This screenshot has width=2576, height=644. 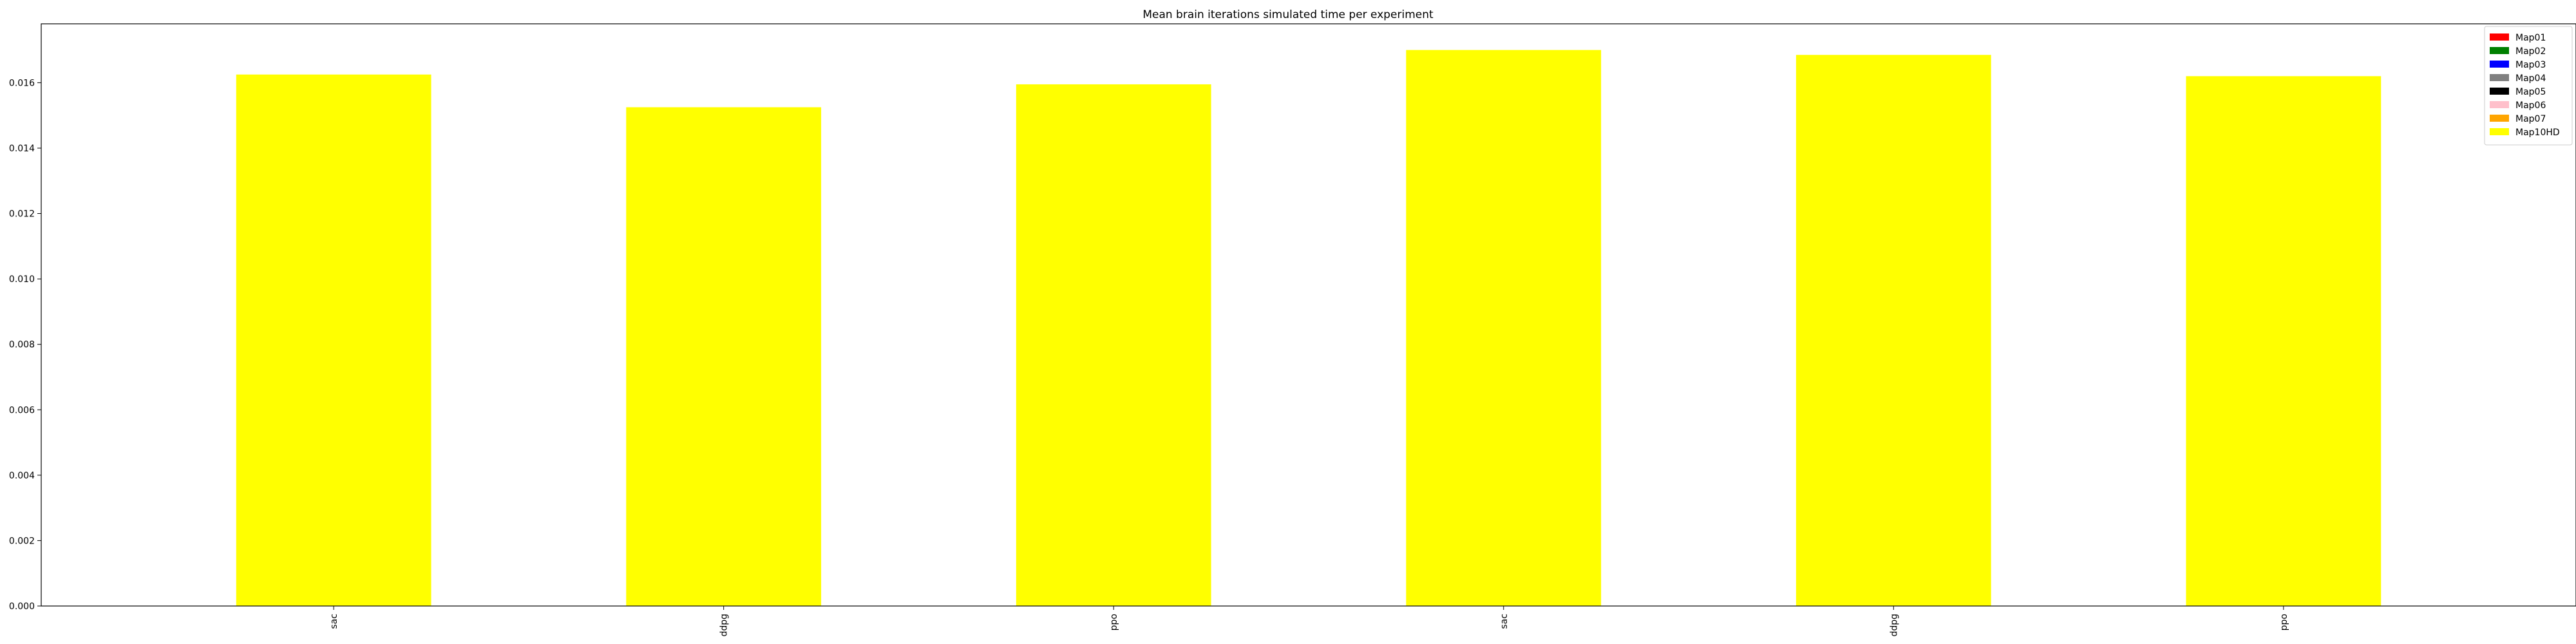 What do you see at coordinates (22, 476) in the screenshot?
I see `y-tick-label-2: 0.004` at bounding box center [22, 476].